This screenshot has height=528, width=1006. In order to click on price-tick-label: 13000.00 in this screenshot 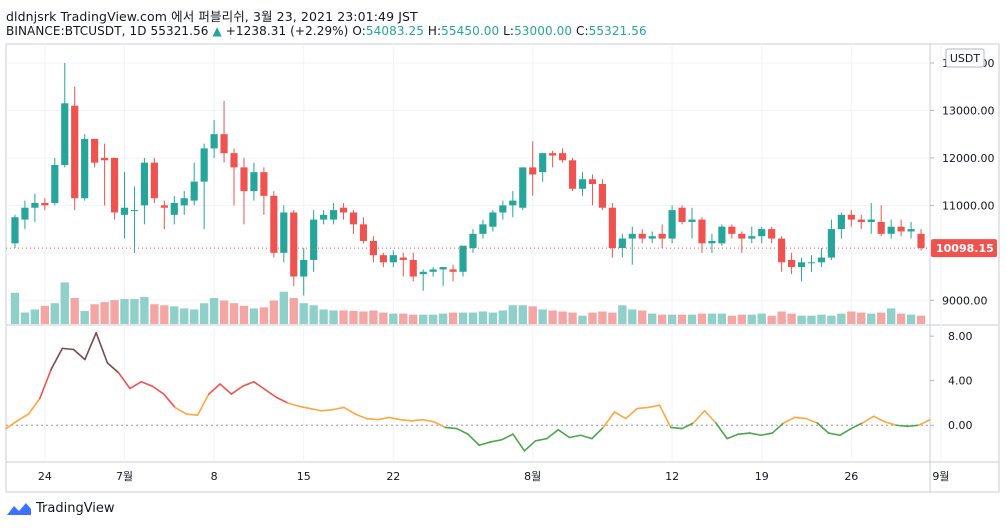, I will do `click(968, 110)`.